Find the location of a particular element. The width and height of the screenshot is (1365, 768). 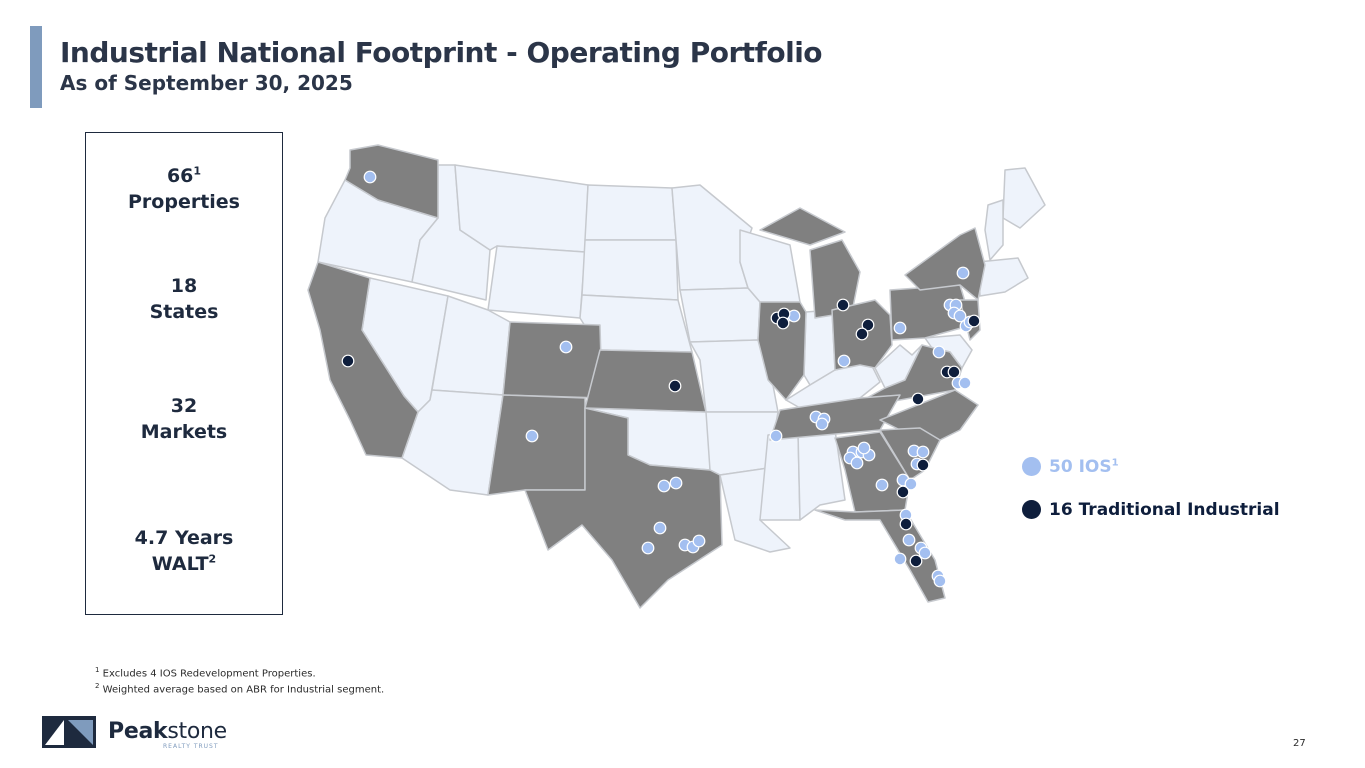

state-washington is located at coordinates (391, 181).